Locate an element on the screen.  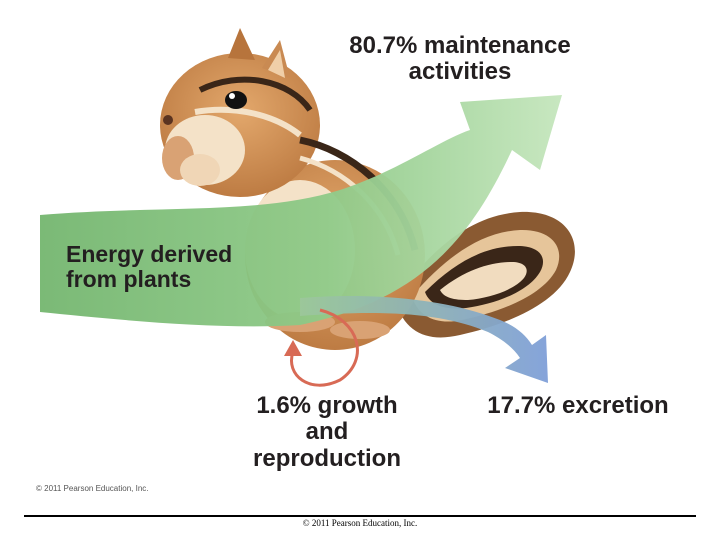
energy-source-line-2: from plants is located at coordinates (129, 279).